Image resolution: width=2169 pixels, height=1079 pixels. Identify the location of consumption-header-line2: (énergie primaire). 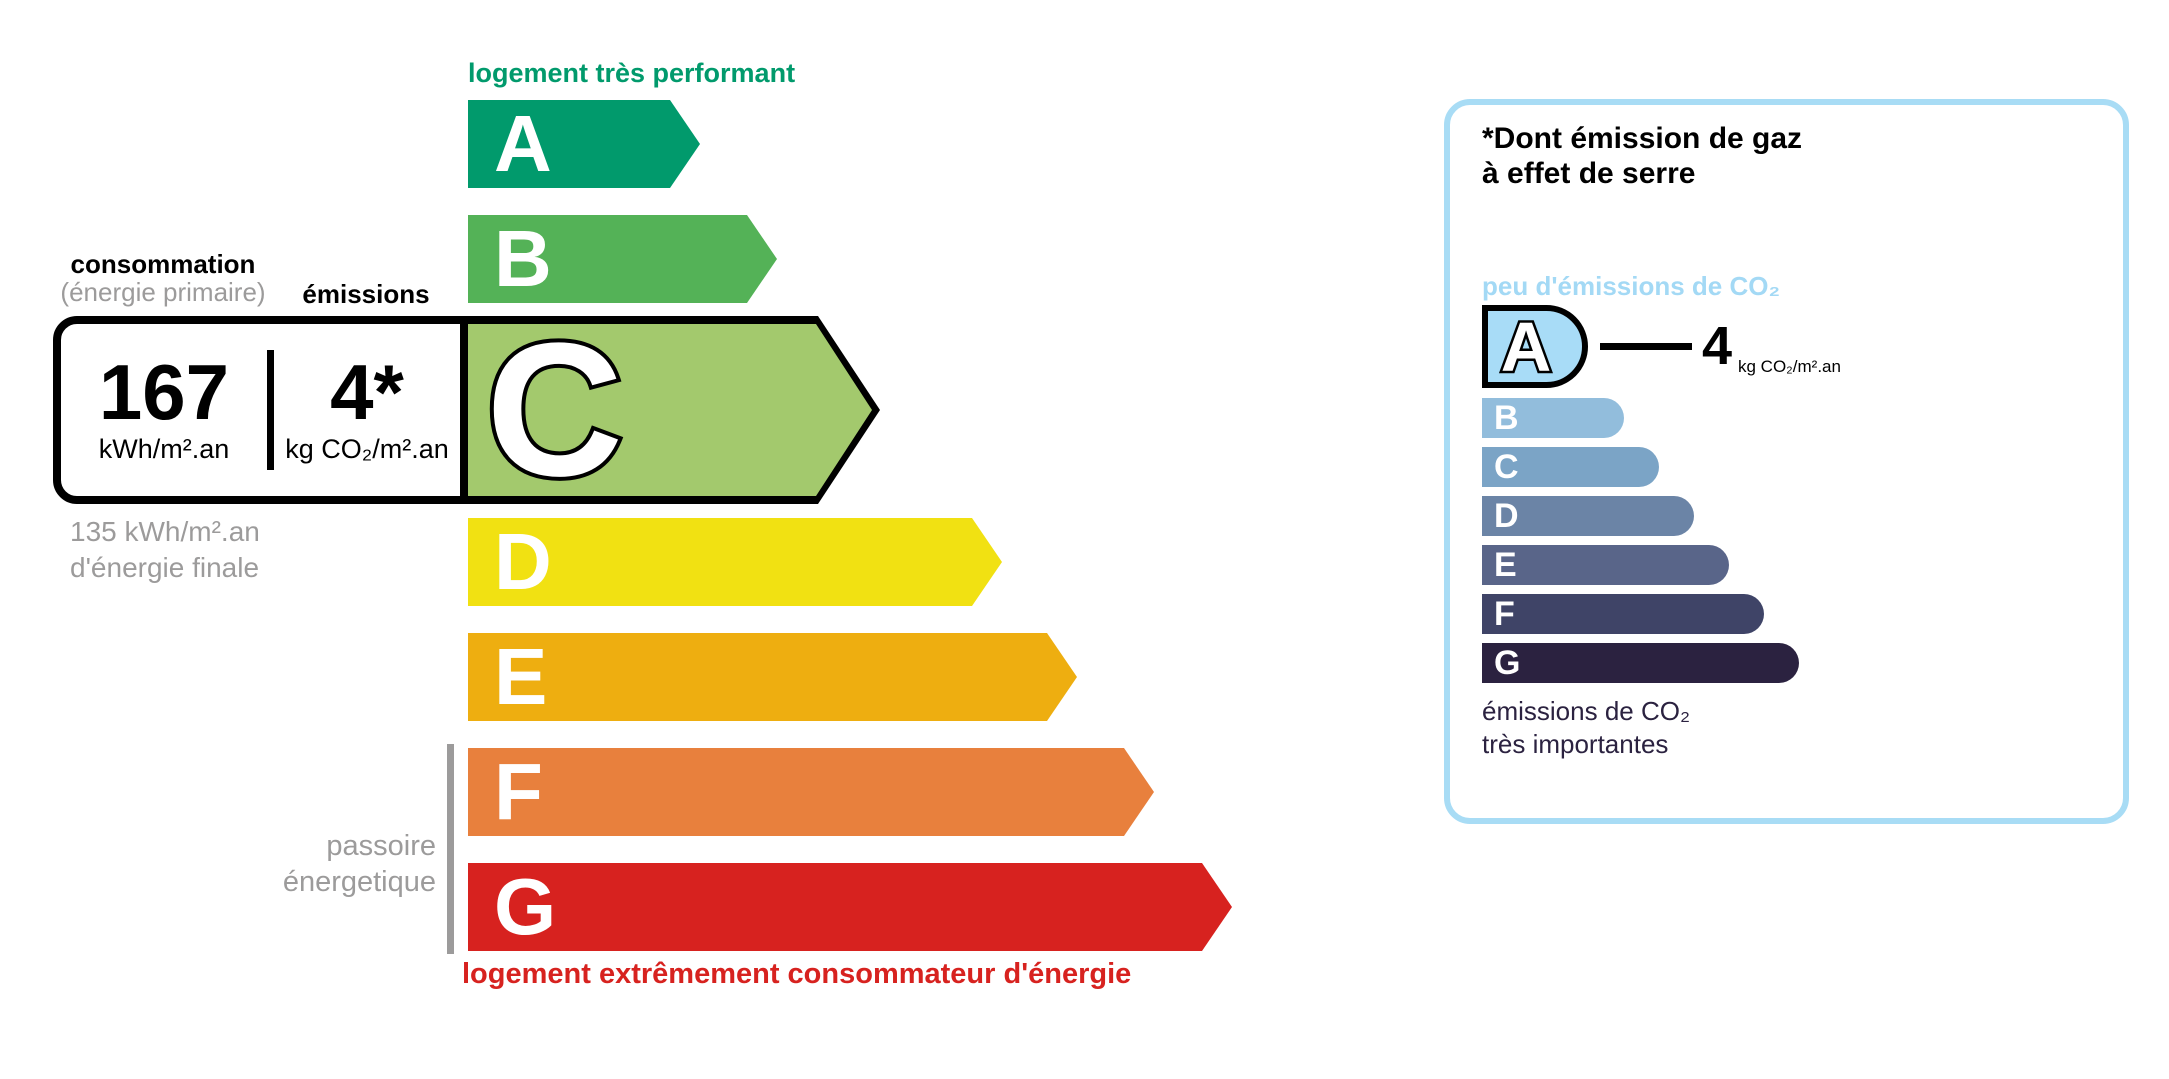
(163, 292).